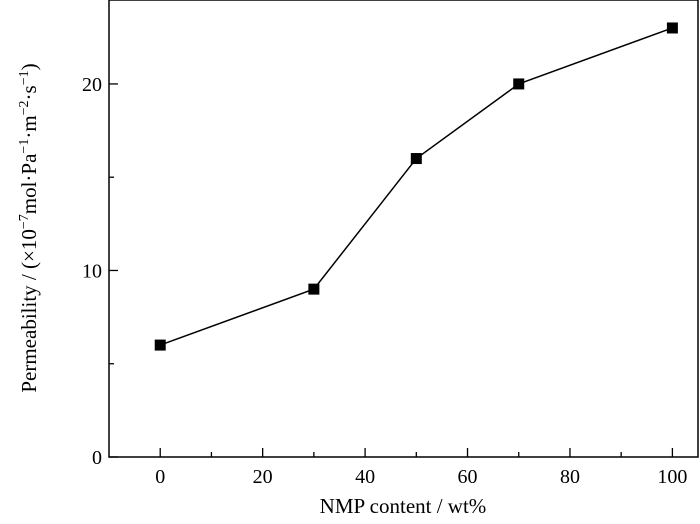 The height and width of the screenshot is (524, 700). I want to click on y-tick-label: 20, so click(92, 85).